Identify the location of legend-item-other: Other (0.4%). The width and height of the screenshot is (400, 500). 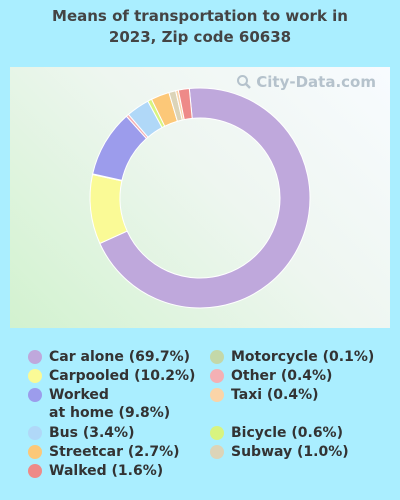
(271, 376).